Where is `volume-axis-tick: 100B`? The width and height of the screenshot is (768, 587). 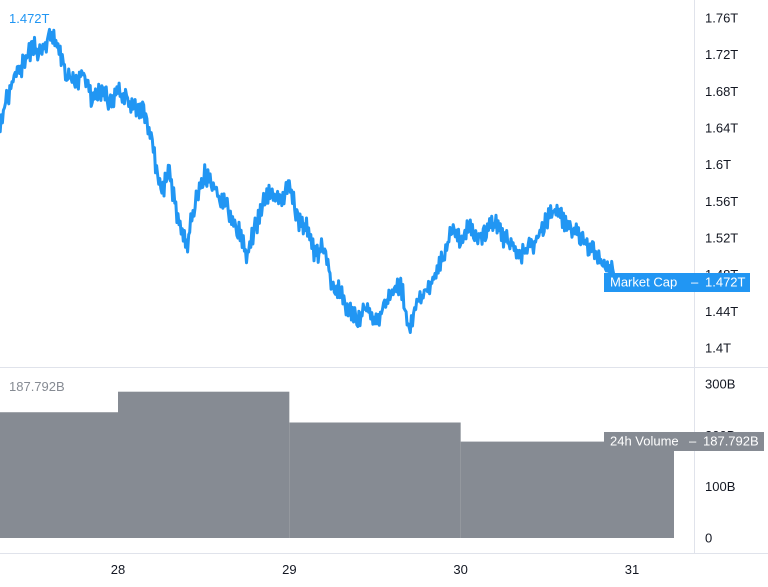 volume-axis-tick: 100B is located at coordinates (720, 486).